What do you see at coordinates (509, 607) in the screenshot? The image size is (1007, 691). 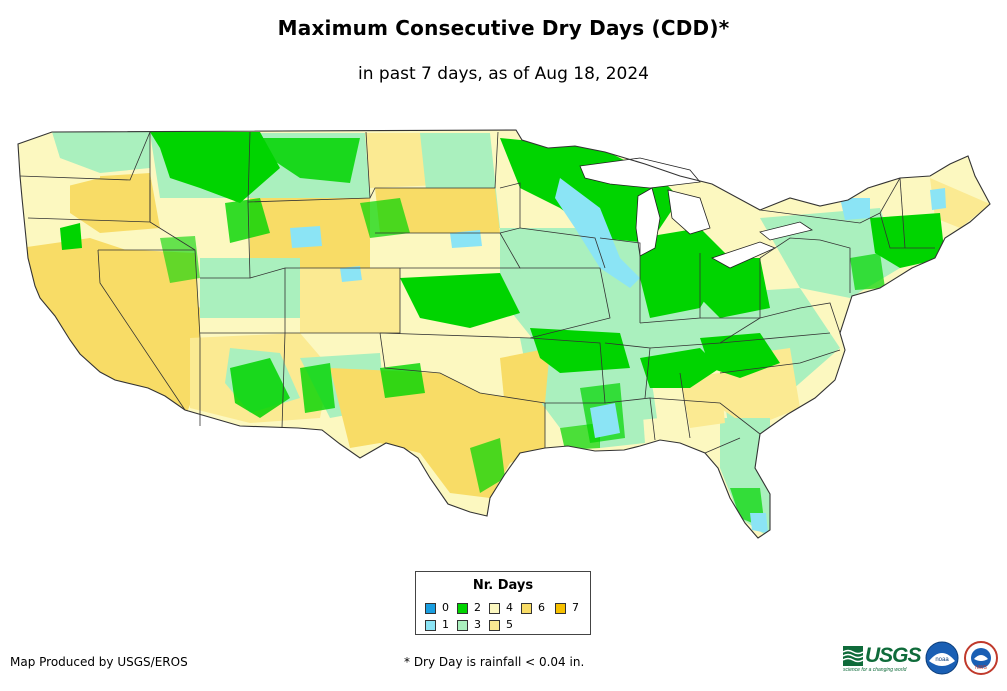 I see `legend-label-4: 4` at bounding box center [509, 607].